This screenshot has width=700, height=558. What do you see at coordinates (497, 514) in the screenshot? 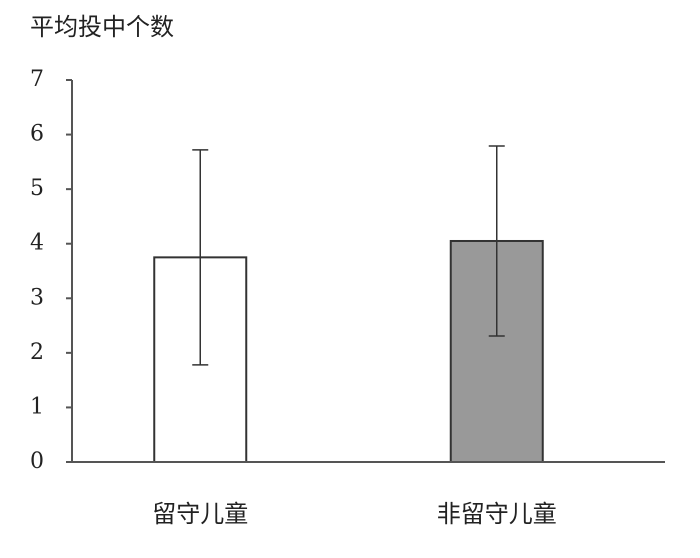
I see `x-tick-label: 非留守儿童` at bounding box center [497, 514].